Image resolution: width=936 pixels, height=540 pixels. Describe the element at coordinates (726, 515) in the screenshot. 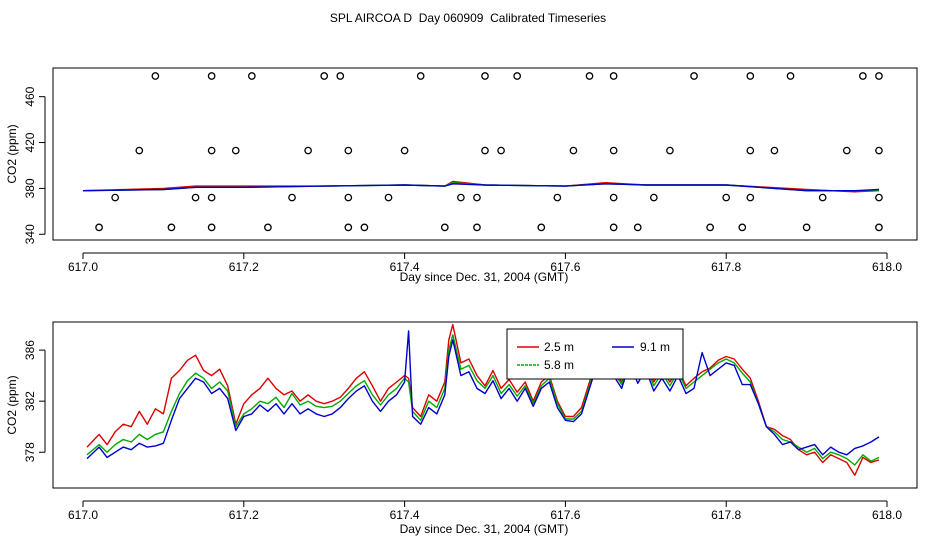

I see `bottom-x-tick-label: 617.8` at that location.